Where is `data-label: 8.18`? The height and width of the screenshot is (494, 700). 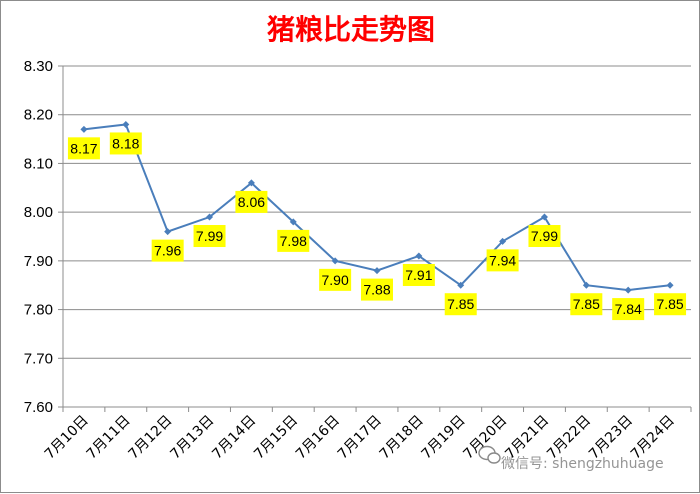
data-label: 8.18 is located at coordinates (125, 143).